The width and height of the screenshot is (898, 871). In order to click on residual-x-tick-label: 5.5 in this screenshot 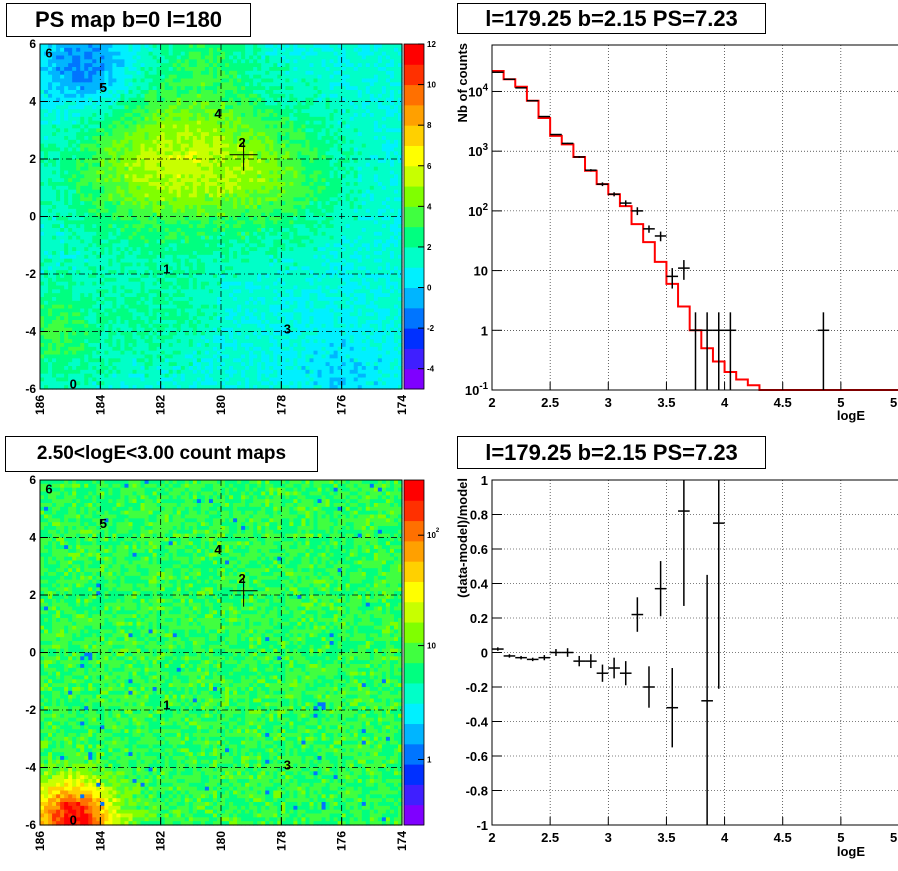, I will do `click(894, 837)`.